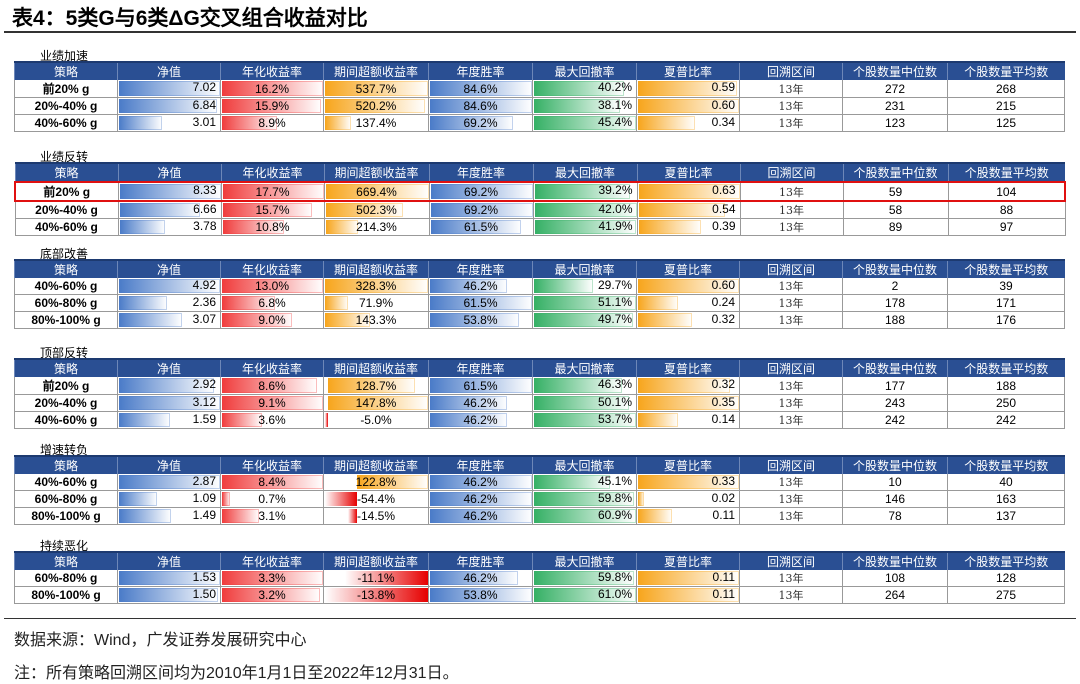  Describe the element at coordinates (204, 402) in the screenshot. I see `nav-value: 3.12` at that location.